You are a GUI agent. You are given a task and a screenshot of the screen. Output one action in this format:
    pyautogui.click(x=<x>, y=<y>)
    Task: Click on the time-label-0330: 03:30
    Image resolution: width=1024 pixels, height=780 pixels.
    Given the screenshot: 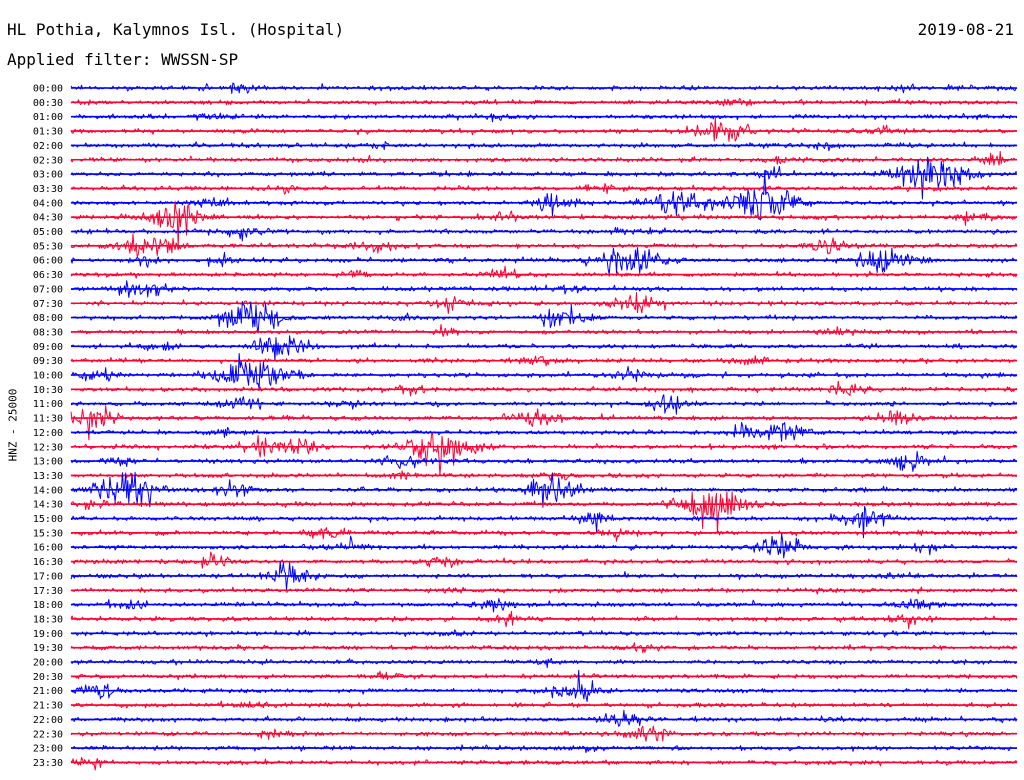 What is the action you would take?
    pyautogui.click(x=48, y=189)
    